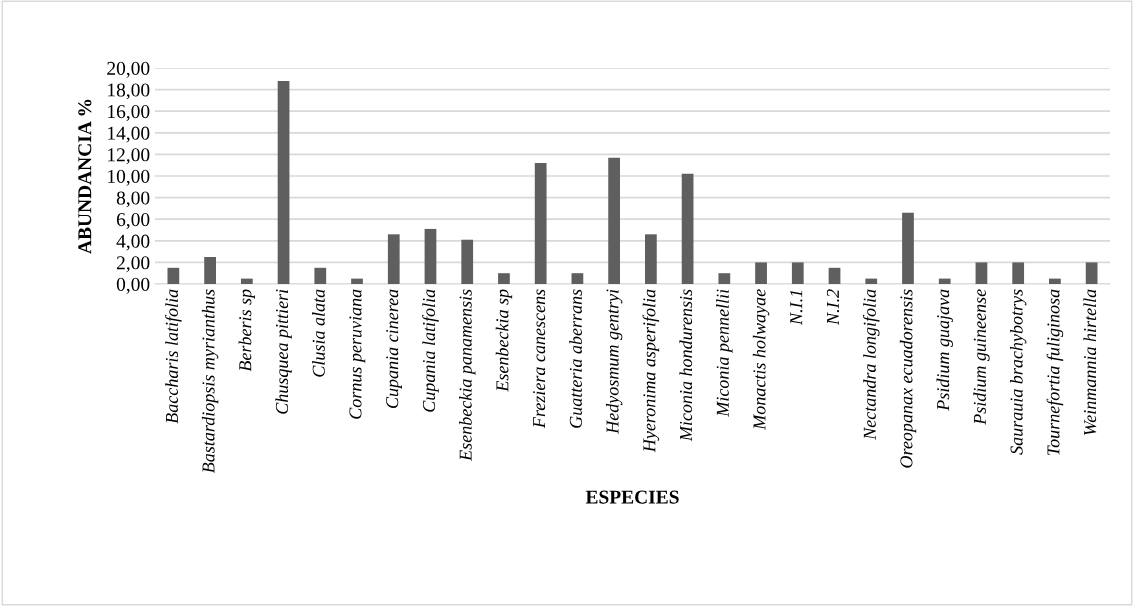  Describe the element at coordinates (357, 354) in the screenshot. I see `x-tick-label: Cornus peruviana` at that location.